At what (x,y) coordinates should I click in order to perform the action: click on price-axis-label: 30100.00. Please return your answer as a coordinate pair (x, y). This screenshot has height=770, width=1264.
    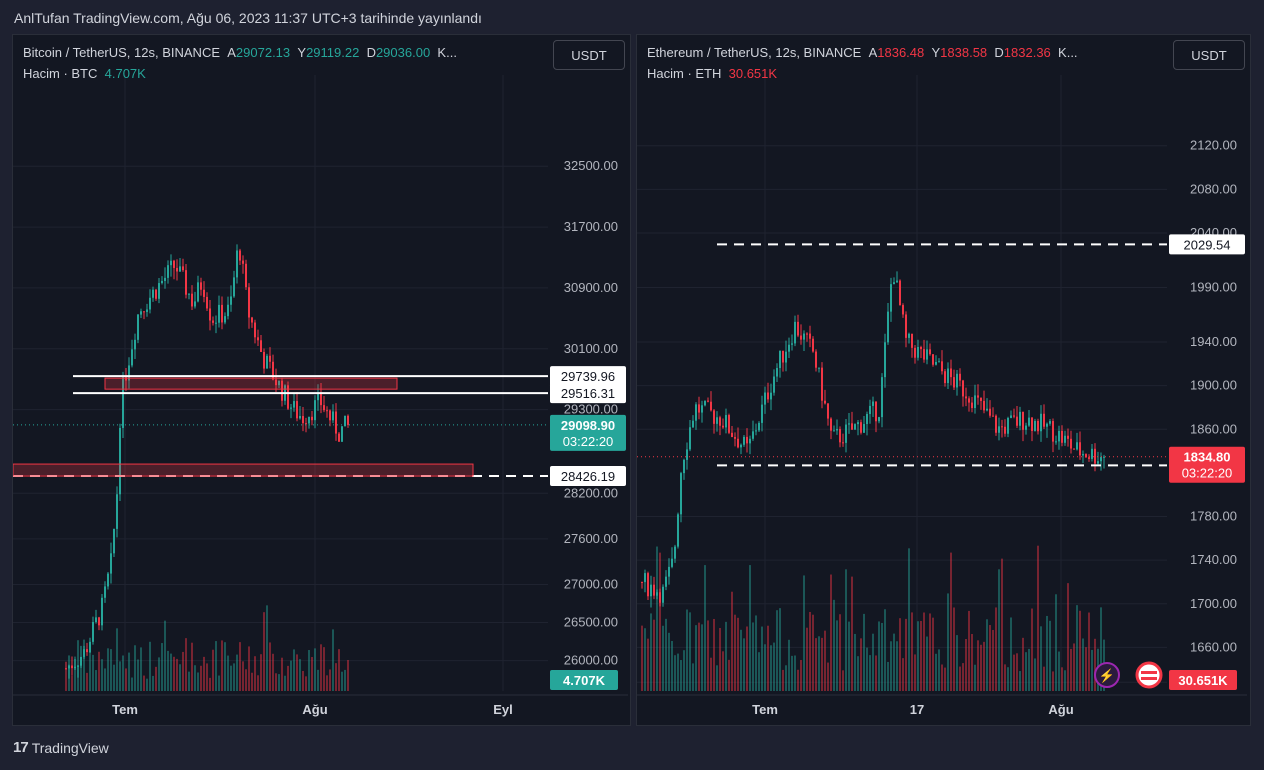
    Looking at the image, I should click on (591, 348).